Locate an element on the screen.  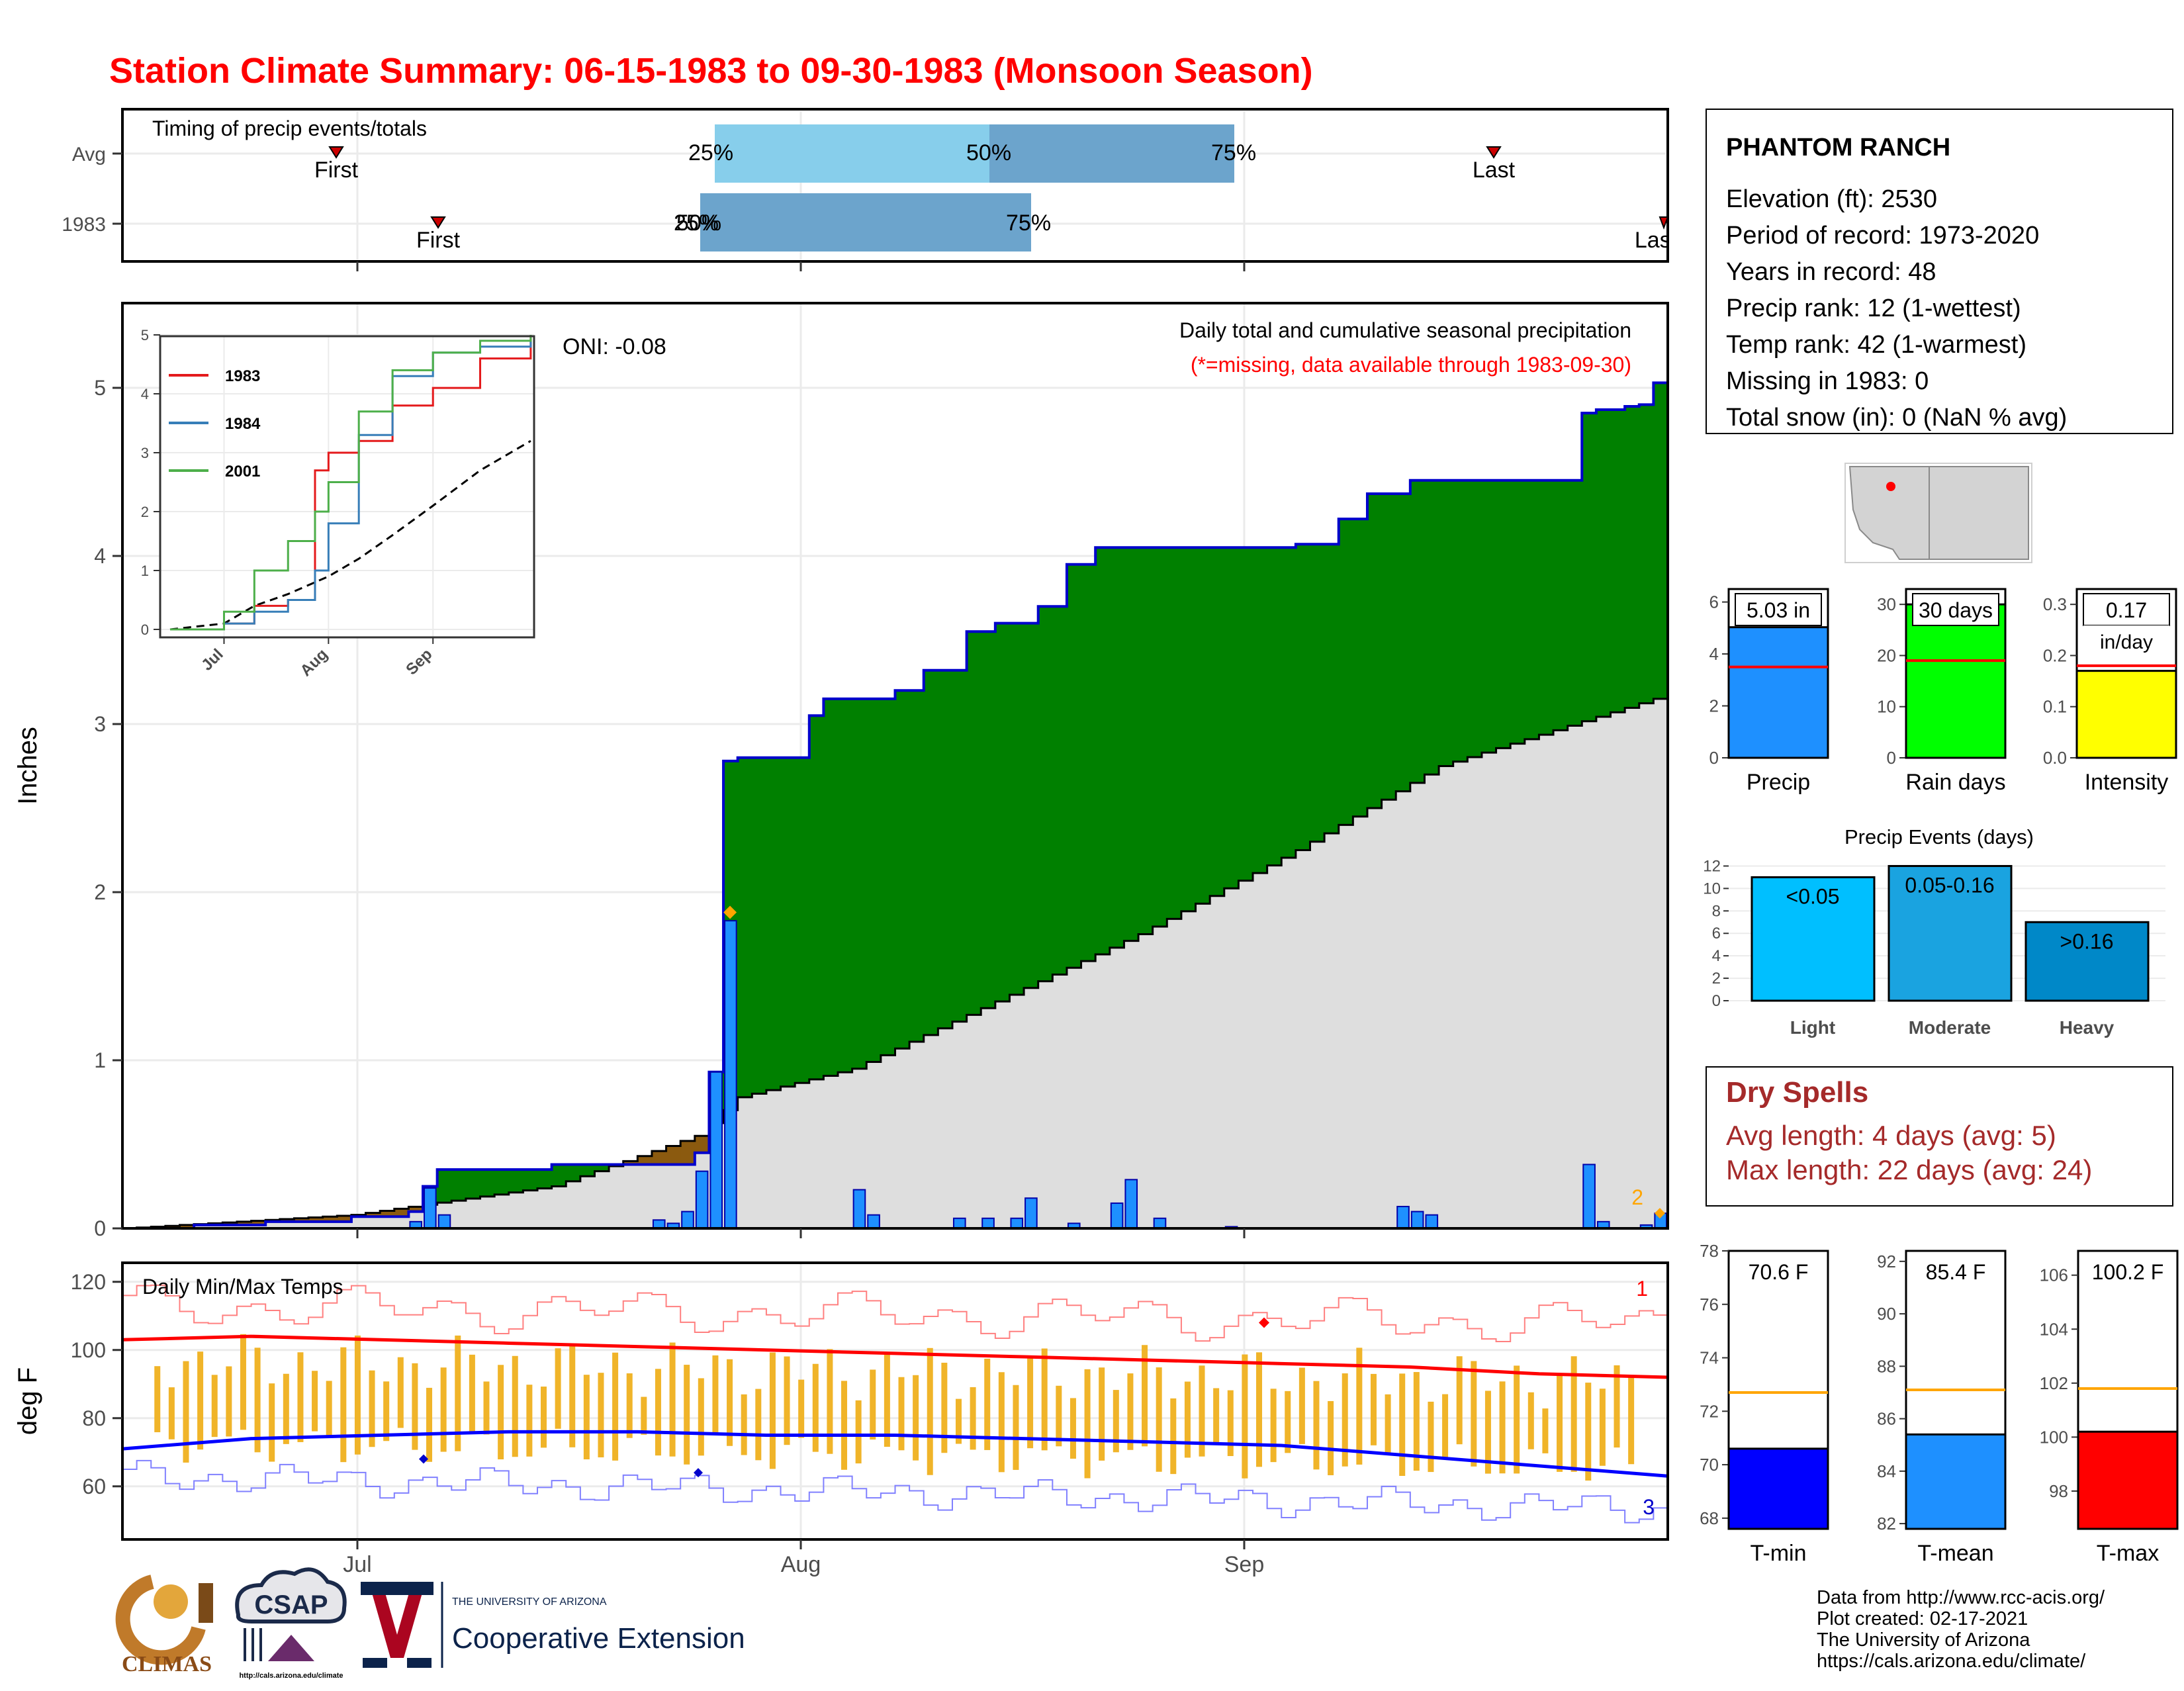
mini-y-tick-label: 0.1 is located at coordinates (2055, 707).